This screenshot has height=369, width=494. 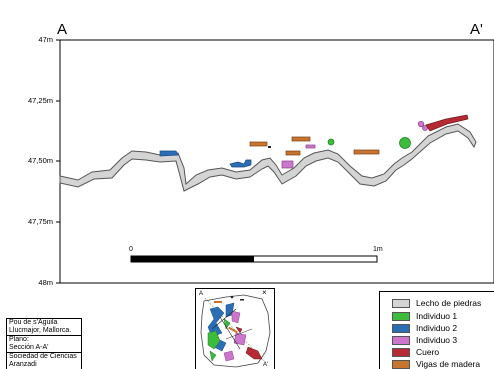 What do you see at coordinates (29, 347) in the screenshot?
I see `info-plan-name: Sección A-A'` at bounding box center [29, 347].